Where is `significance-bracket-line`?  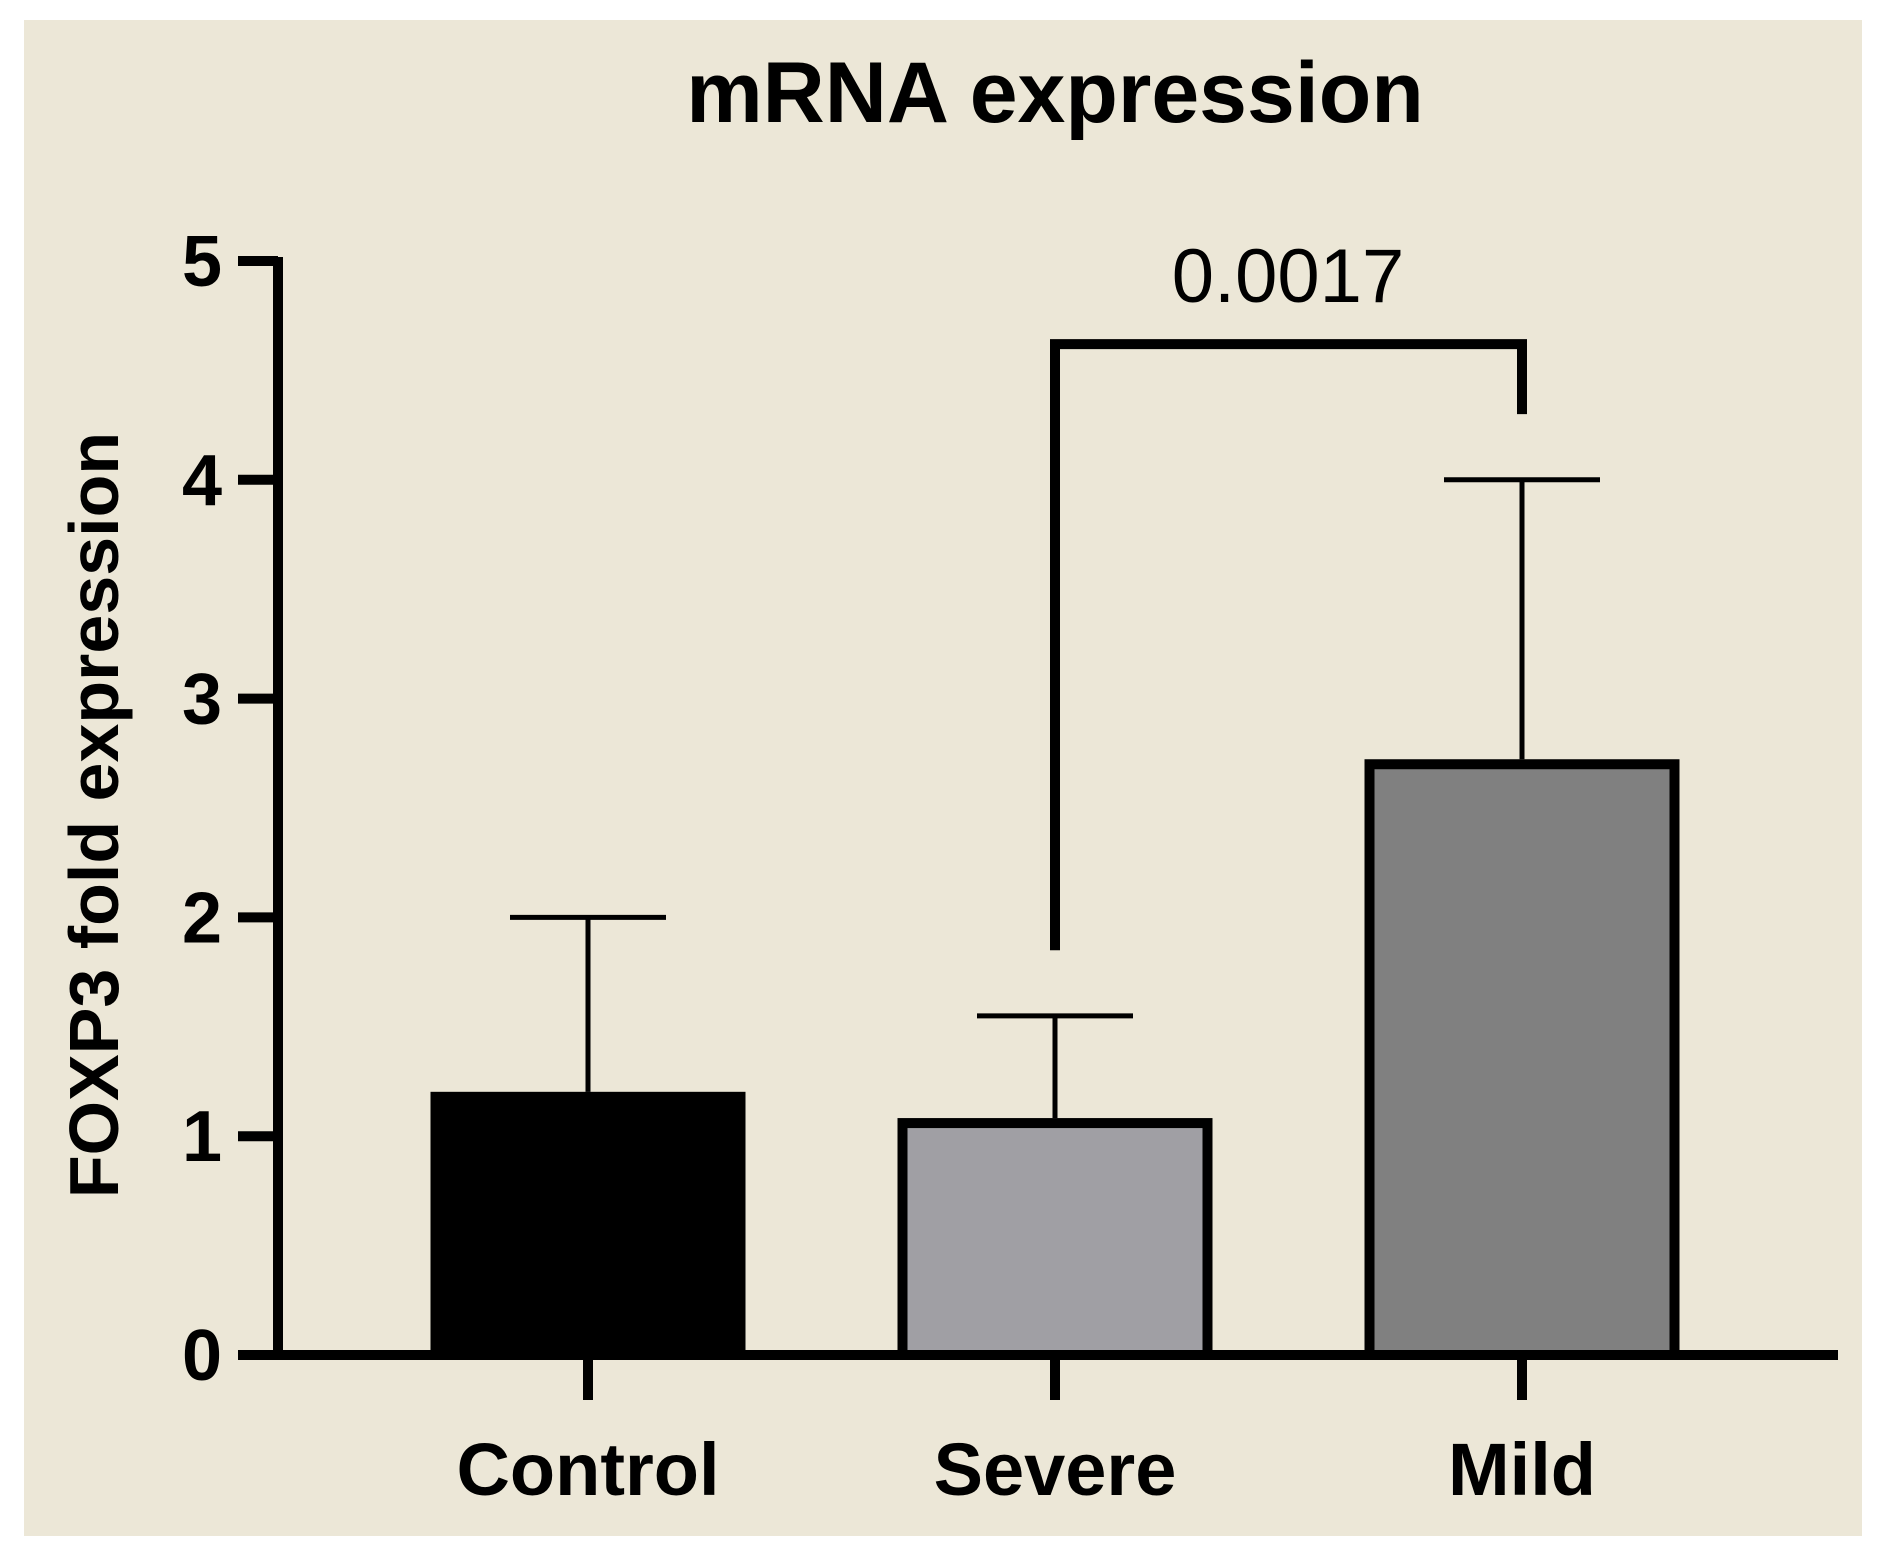 significance-bracket-line is located at coordinates (1288, 645).